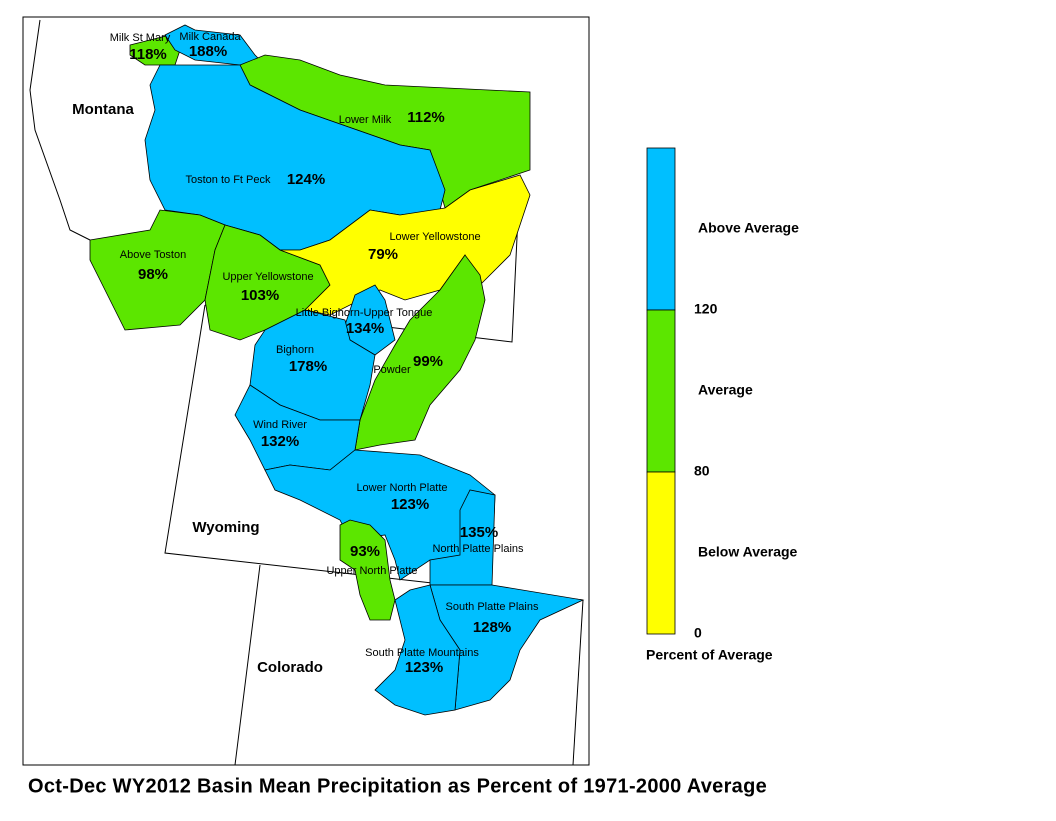  Describe the element at coordinates (492, 607) in the screenshot. I see `basin-name: South Platte Plains` at that location.